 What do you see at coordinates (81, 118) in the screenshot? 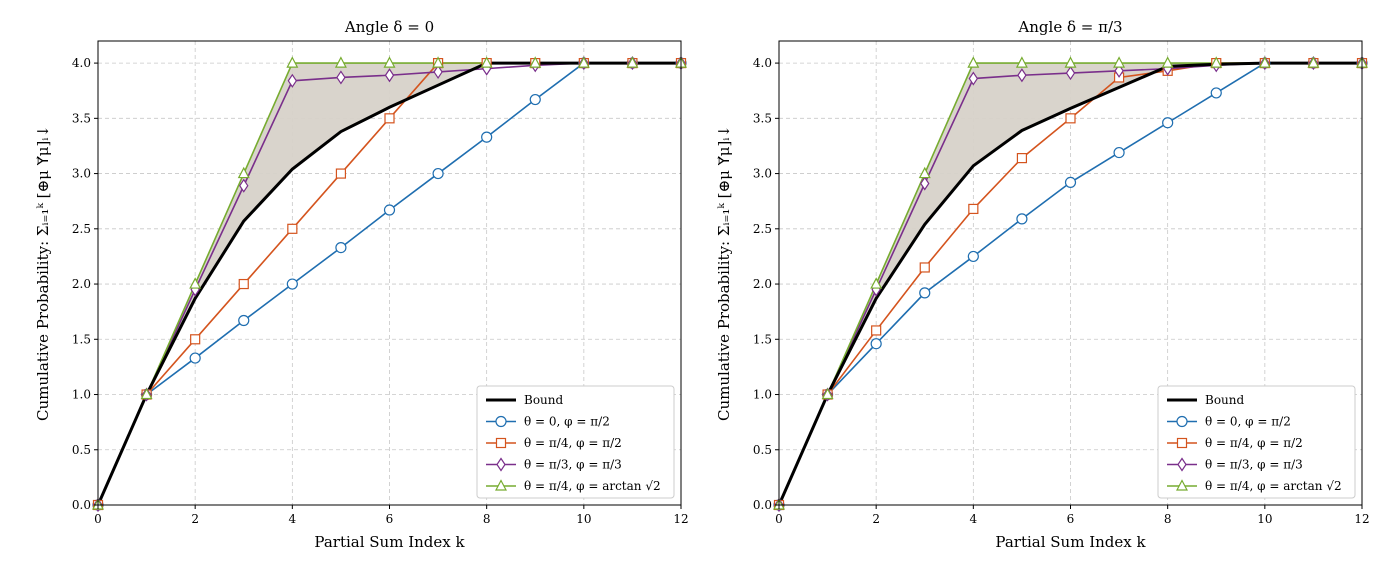
I see `y-tick-label: 3.5` at bounding box center [81, 118].